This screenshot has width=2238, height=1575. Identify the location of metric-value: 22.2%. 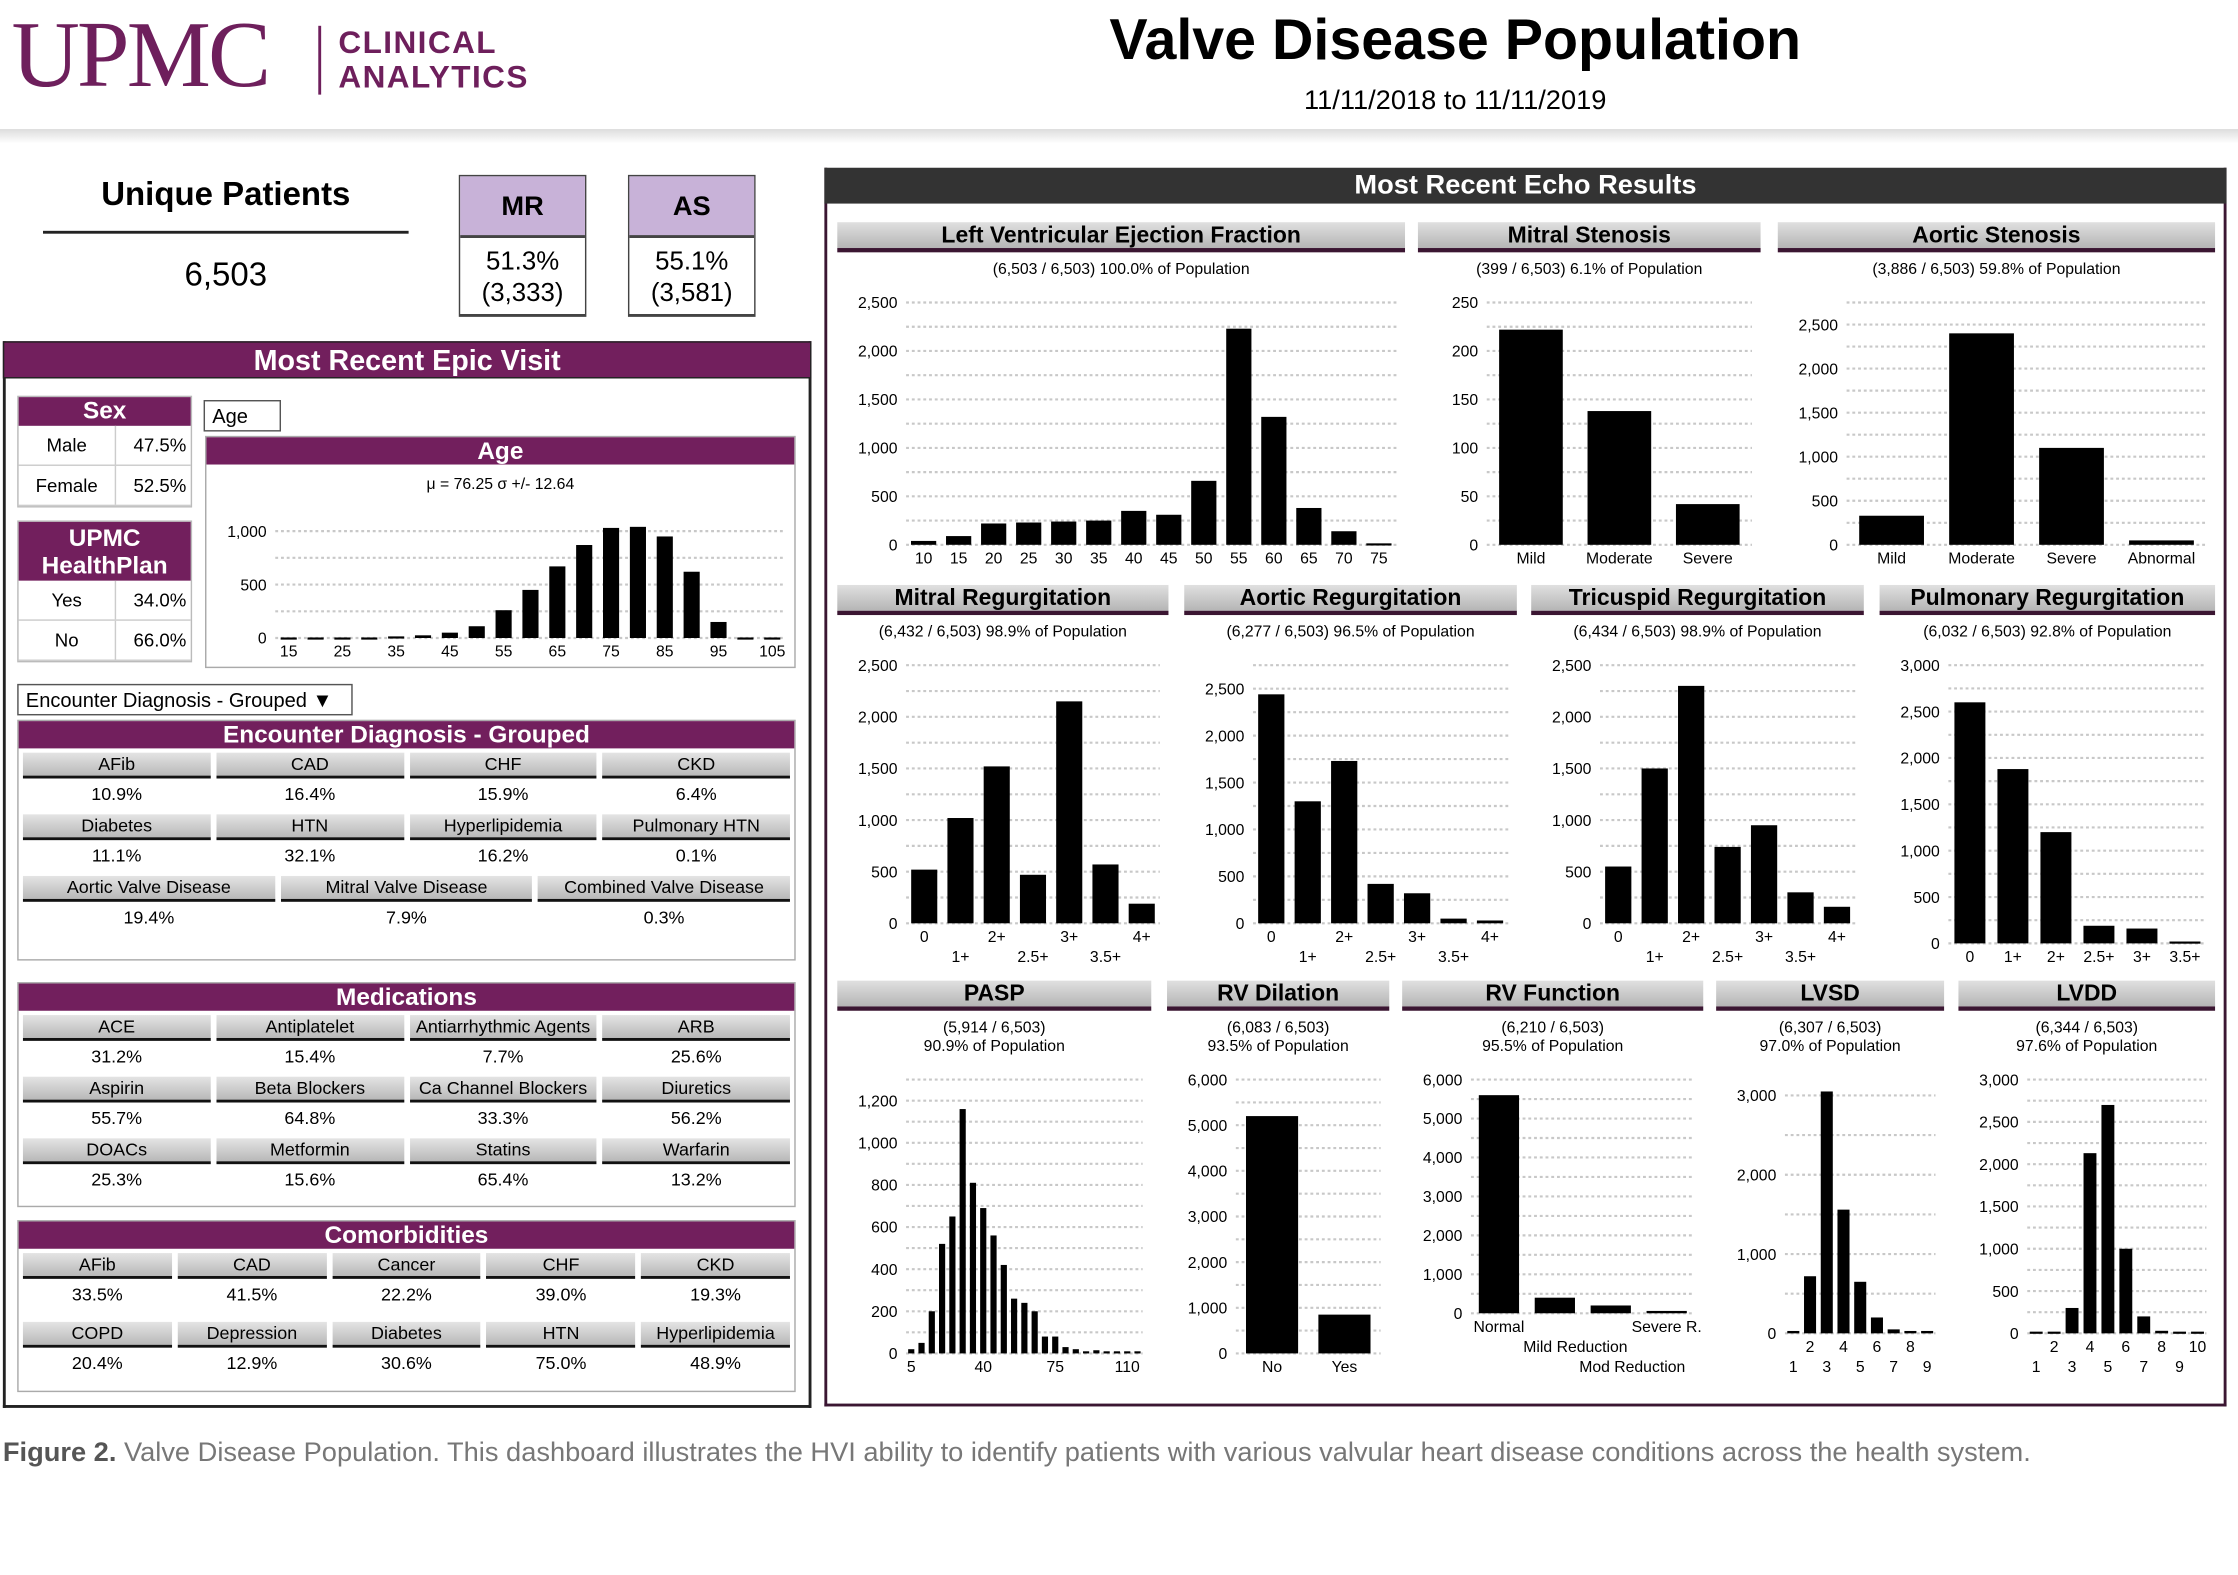
(406, 1294).